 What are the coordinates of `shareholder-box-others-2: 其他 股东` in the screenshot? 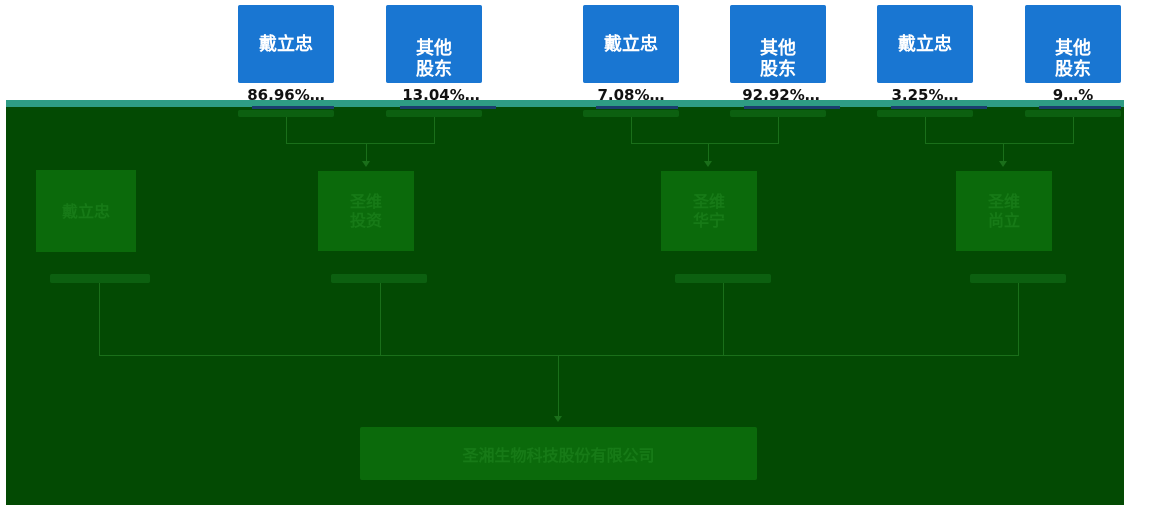 It's located at (778, 44).